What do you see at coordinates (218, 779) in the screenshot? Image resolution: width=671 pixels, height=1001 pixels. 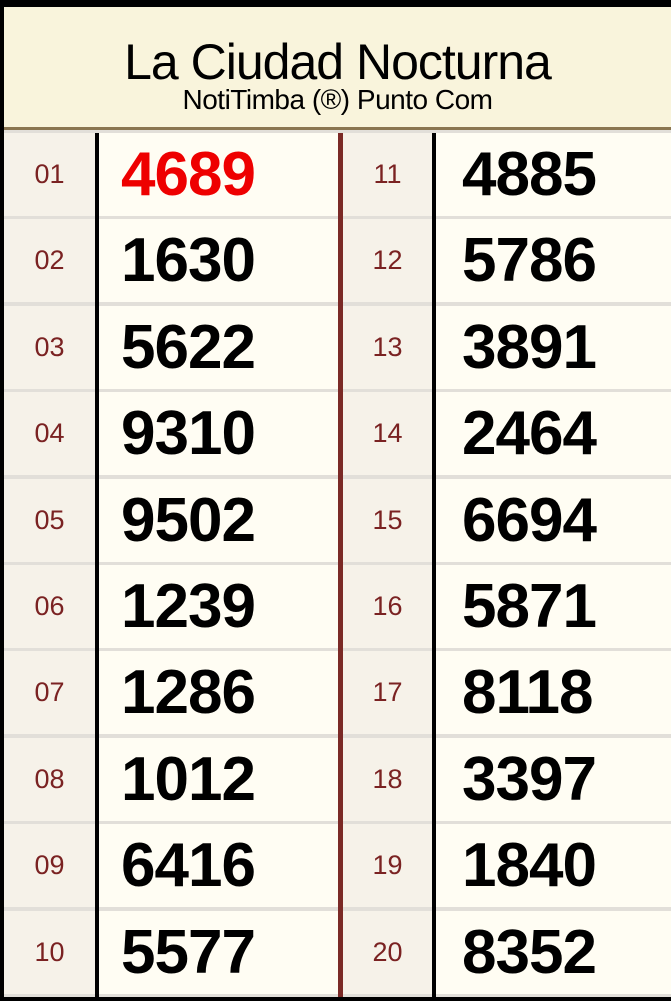 I see `result-number: 1012` at bounding box center [218, 779].